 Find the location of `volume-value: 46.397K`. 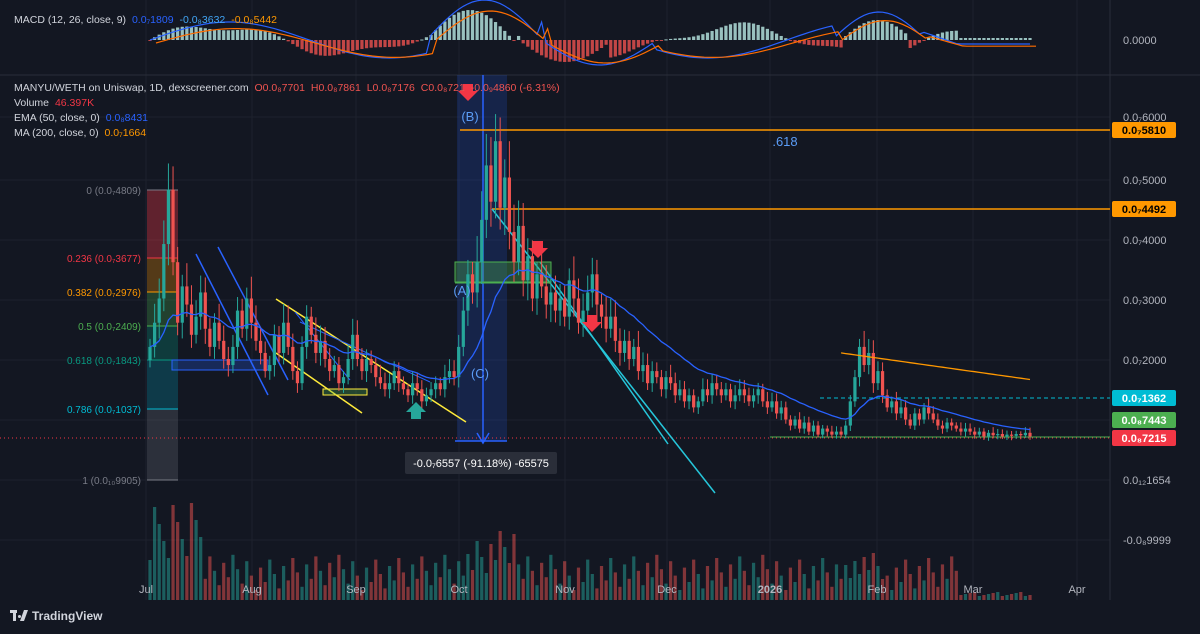

volume-value: 46.397K is located at coordinates (74, 103).